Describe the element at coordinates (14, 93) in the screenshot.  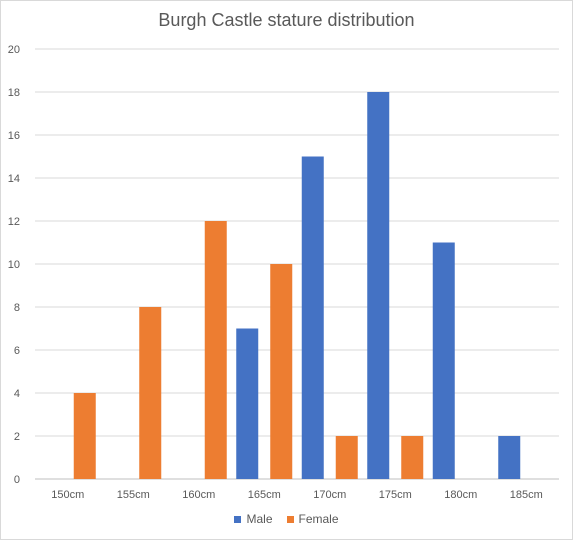
I see `y-tick-label: 18` at that location.